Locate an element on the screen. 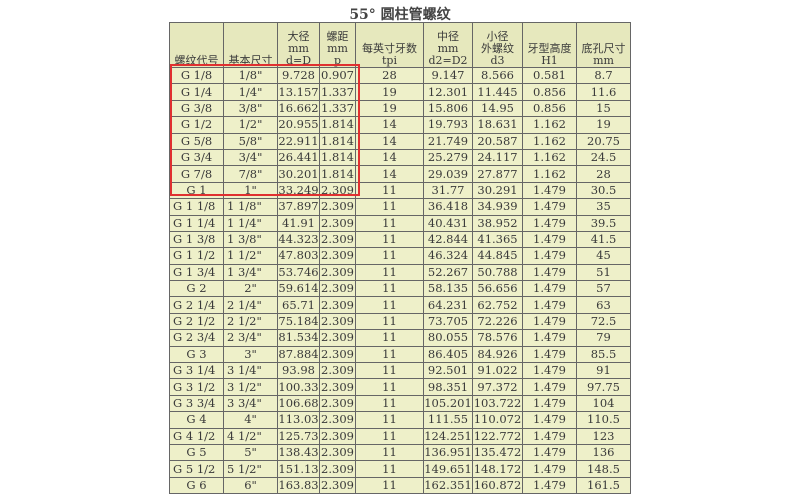 This screenshot has width=800, height=500. table-cell: 5" is located at coordinates (250, 452).